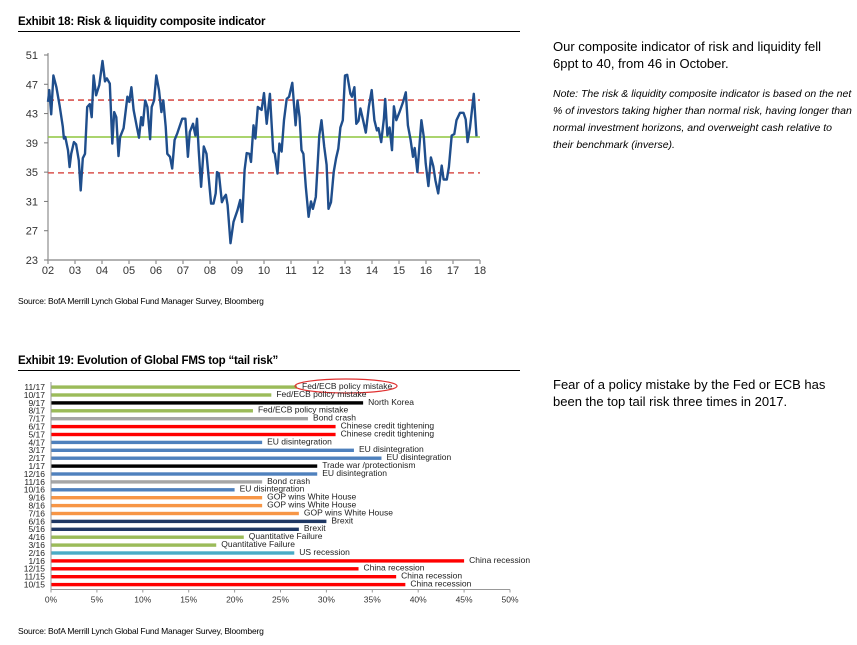  I want to click on bar-date-label: 1/16, so click(36, 561).